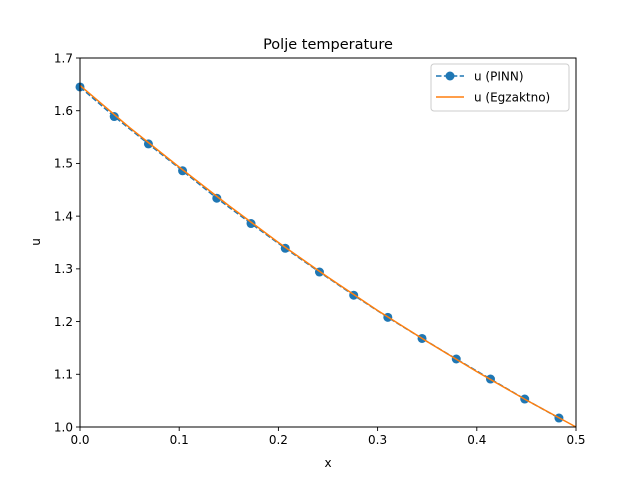 Image resolution: width=640 pixels, height=480 pixels. I want to click on y-tick-label: 1.6, so click(63, 111).